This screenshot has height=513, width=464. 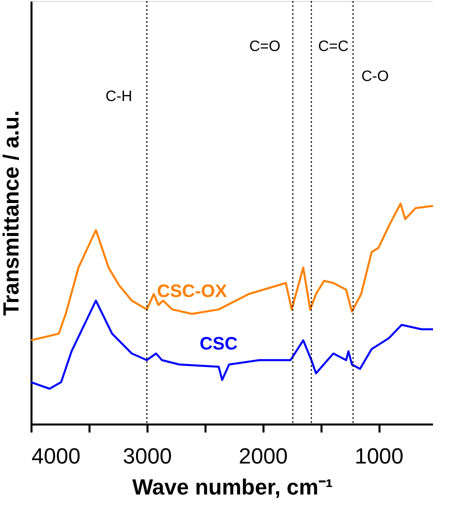 What do you see at coordinates (379, 456) in the screenshot?
I see `x-tick-label: 1000` at bounding box center [379, 456].